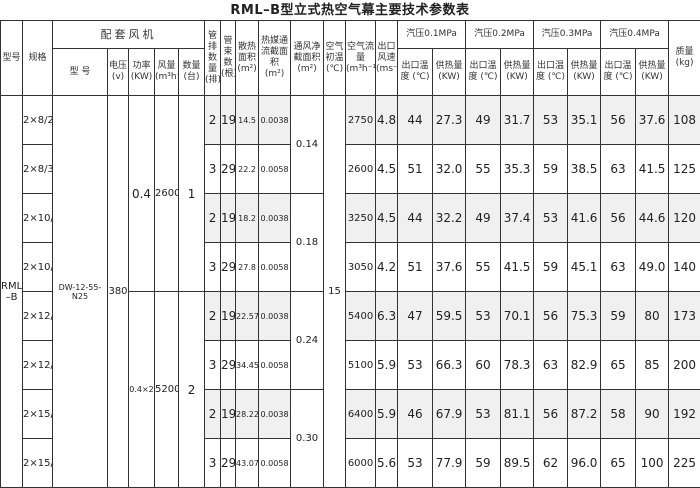 The height and width of the screenshot is (488, 700). I want to click on heat-supply-cell: 41.5, so click(652, 169).